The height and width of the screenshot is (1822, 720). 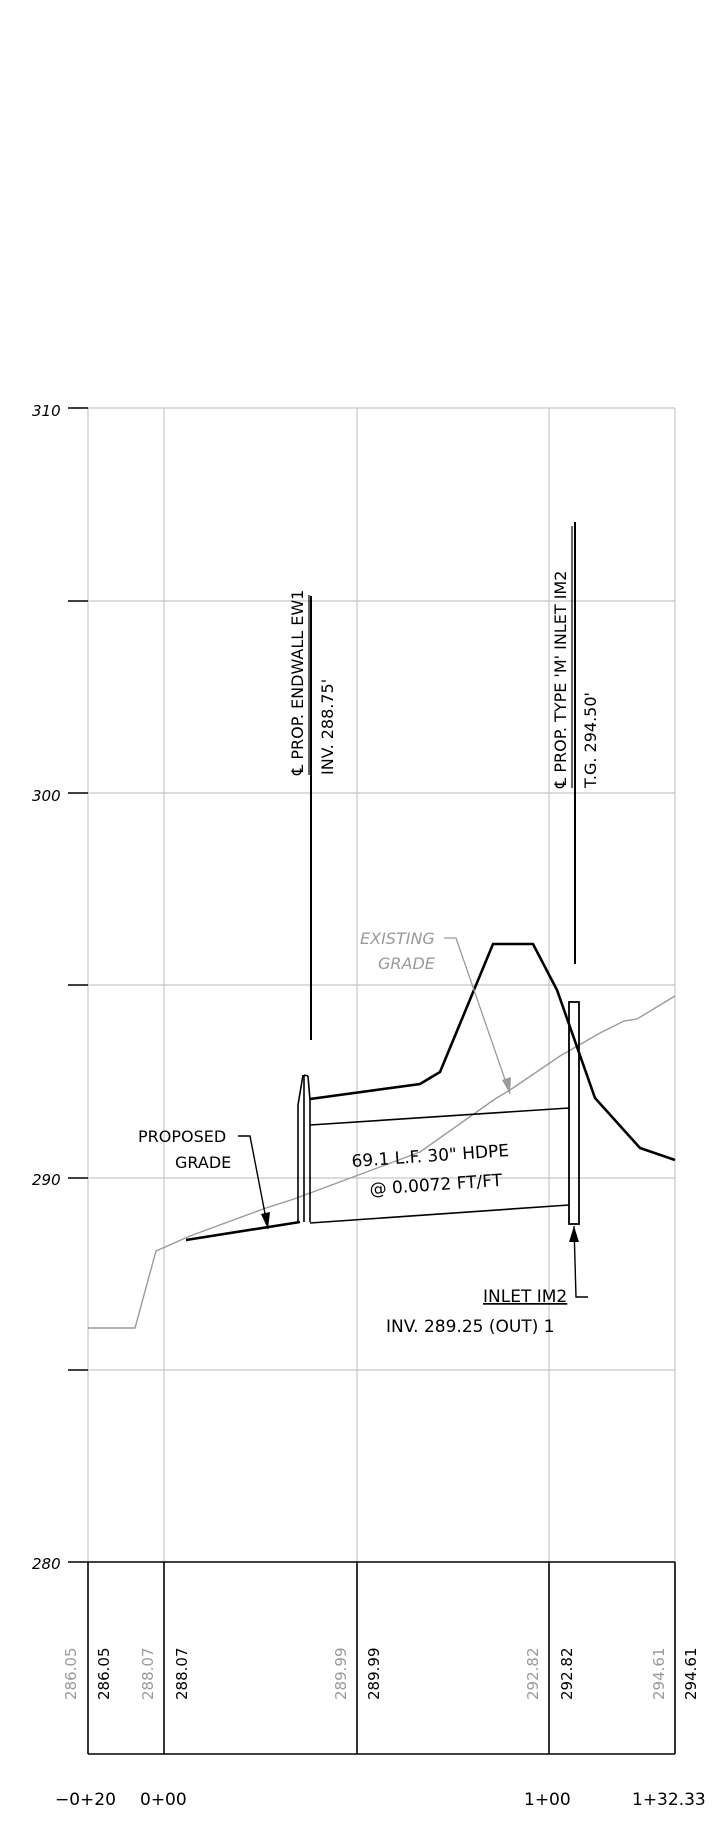 I want to click on proposed-grade-label-2: GRADE, so click(x=203, y=1162).